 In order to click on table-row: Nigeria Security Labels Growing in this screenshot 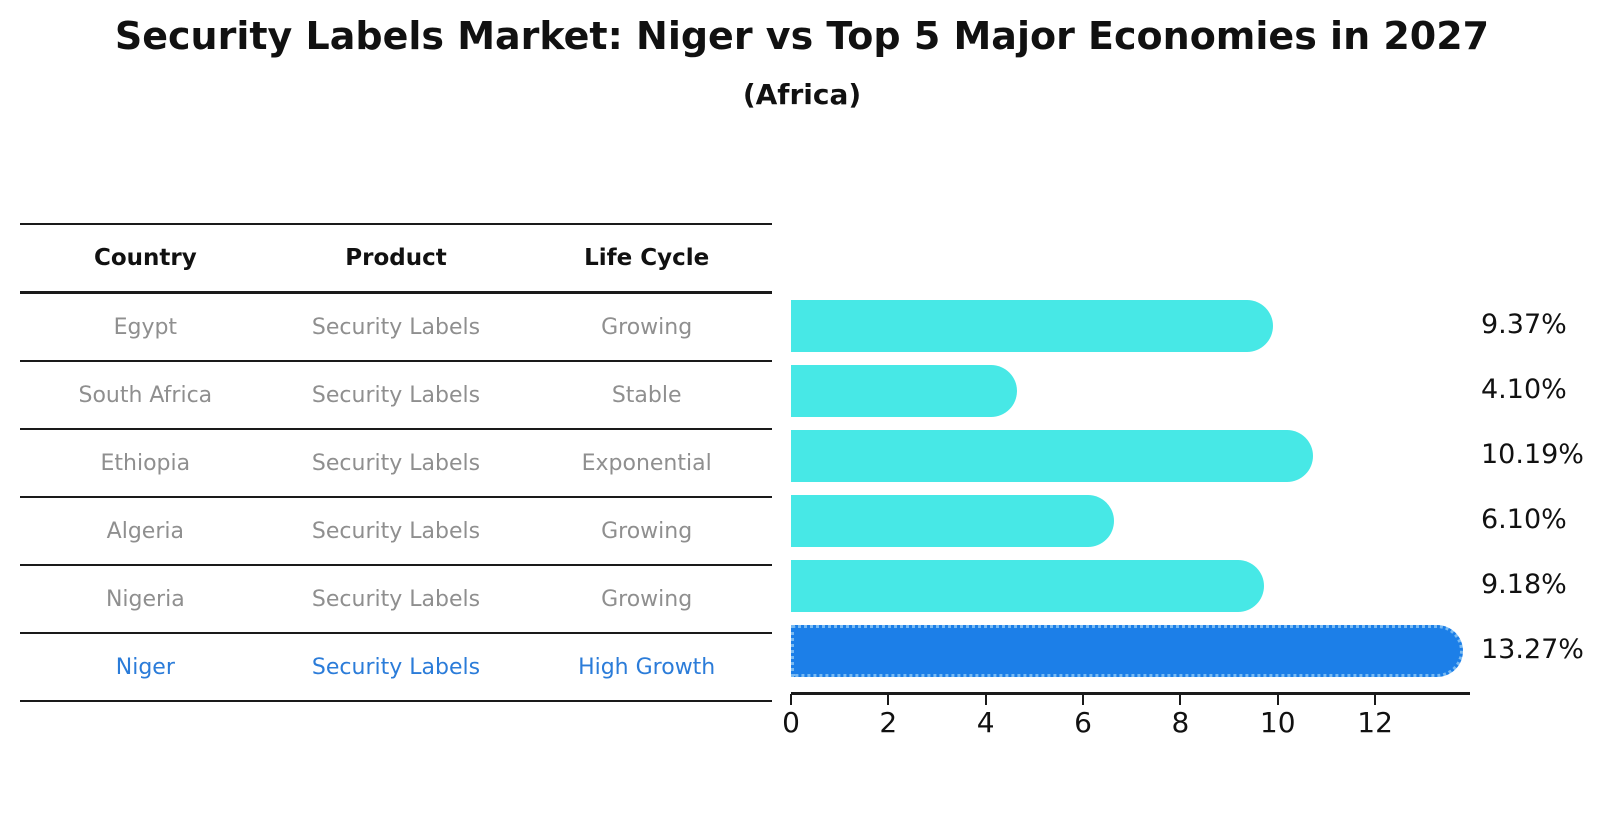, I will do `click(396, 600)`.